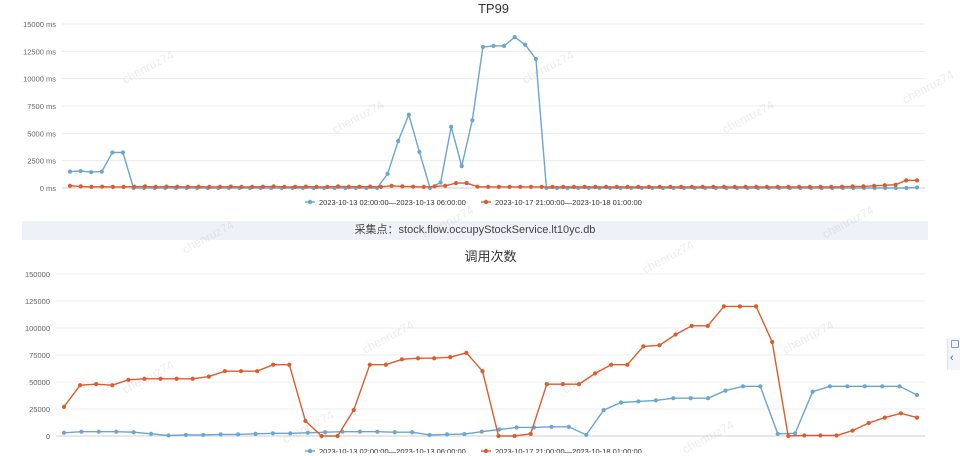 Image resolution: width=960 pixels, height=456 pixels. Describe the element at coordinates (568, 450) in the screenshot. I see `legend-label: 2023-10-17 21:00:00—2023-10-18 01:00:00` at that location.